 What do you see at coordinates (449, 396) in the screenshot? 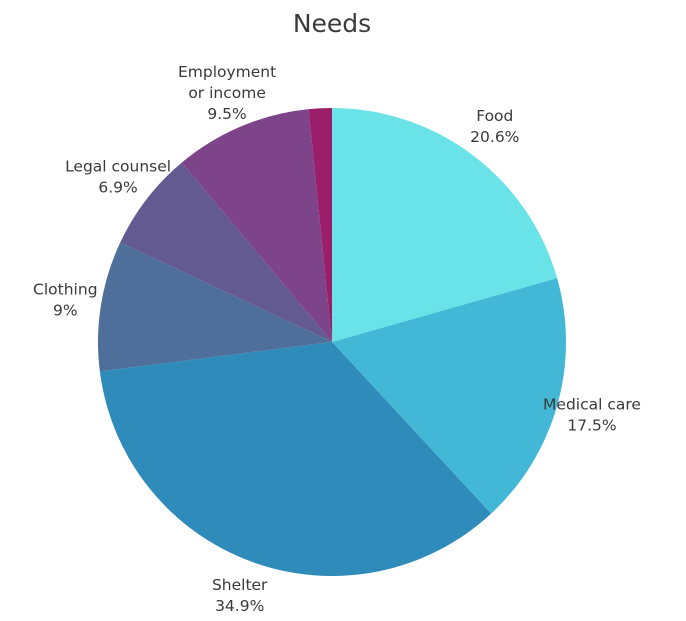
I see `pie-slice-medical-care` at bounding box center [449, 396].